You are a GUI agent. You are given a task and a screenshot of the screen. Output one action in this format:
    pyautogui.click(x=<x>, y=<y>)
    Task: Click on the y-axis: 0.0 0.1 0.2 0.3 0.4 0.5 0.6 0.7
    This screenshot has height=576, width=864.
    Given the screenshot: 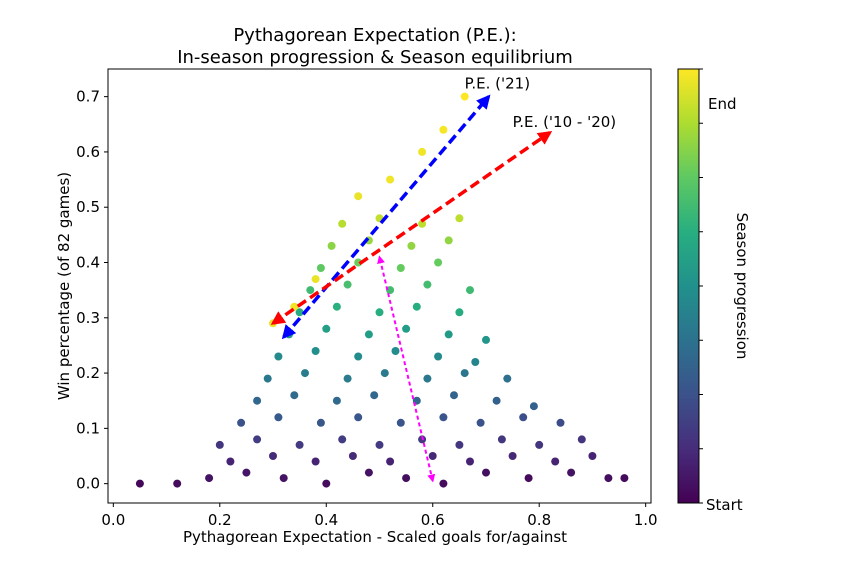 What is the action you would take?
    pyautogui.click(x=92, y=290)
    